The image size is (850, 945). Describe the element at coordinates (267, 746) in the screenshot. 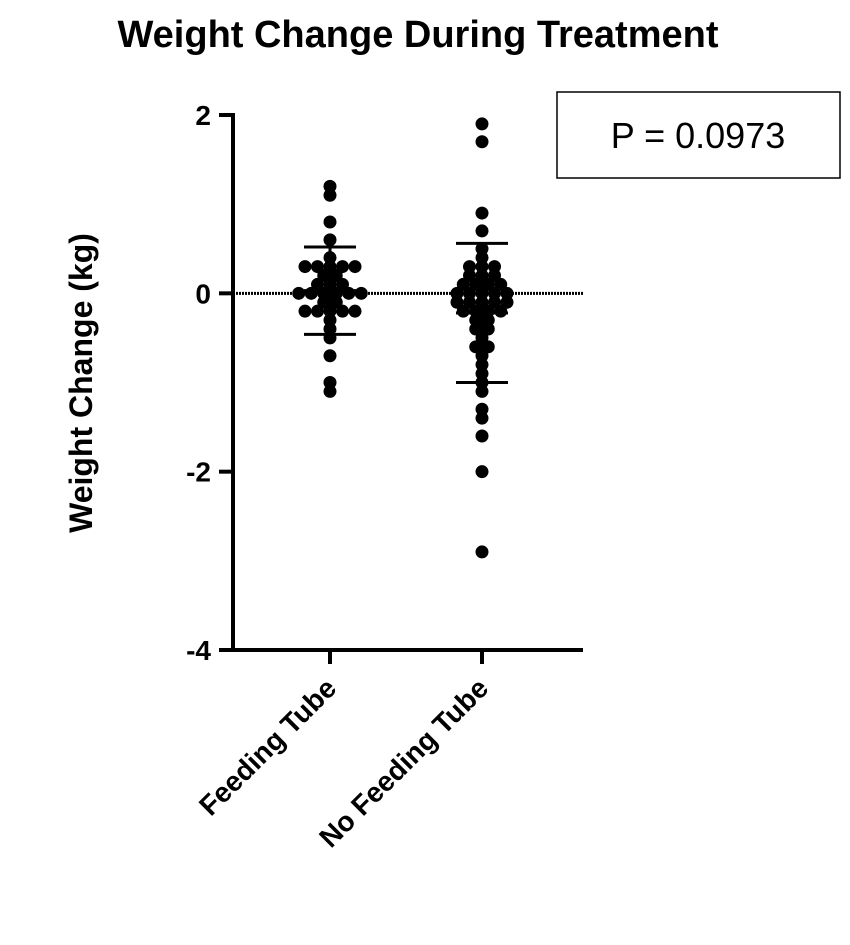

I see `x-tick-label: Feeding Tube` at that location.